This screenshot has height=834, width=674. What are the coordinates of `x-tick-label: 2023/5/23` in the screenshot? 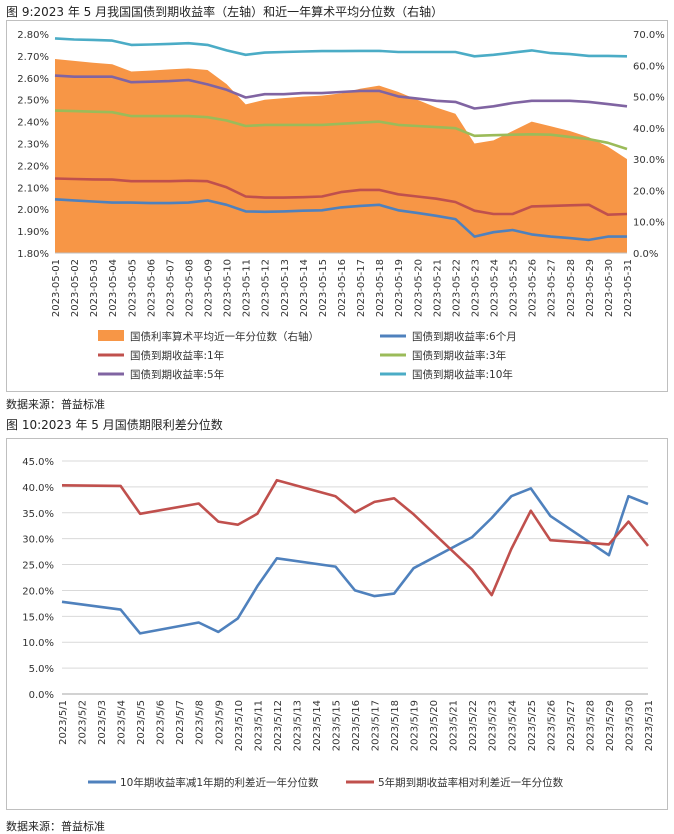 It's located at (493, 725).